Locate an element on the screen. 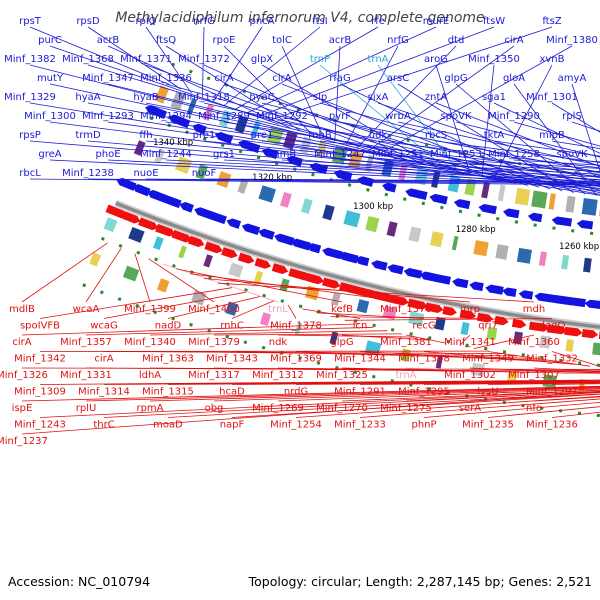 The image size is (600, 600). reverse-gene-label: Minf_1317 is located at coordinates (214, 375).